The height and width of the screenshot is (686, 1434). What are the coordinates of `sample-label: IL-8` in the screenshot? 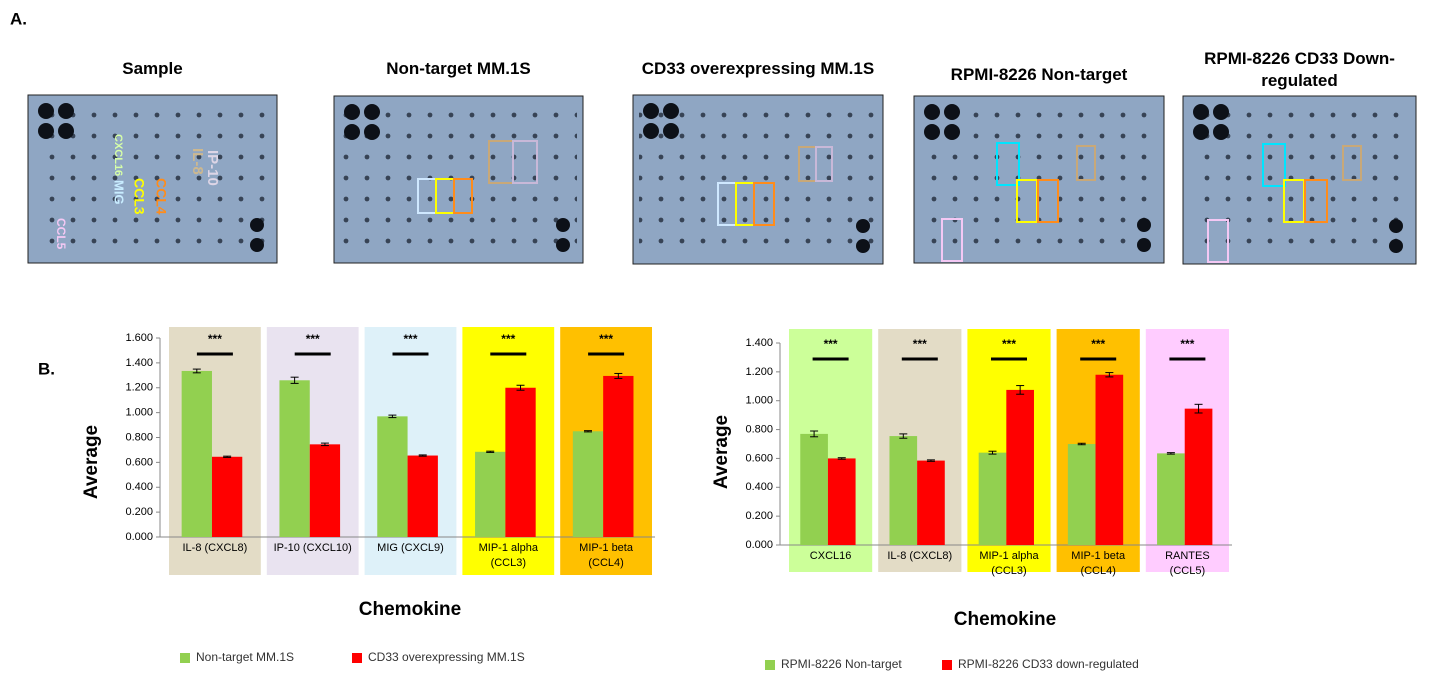 It's located at (197, 161).